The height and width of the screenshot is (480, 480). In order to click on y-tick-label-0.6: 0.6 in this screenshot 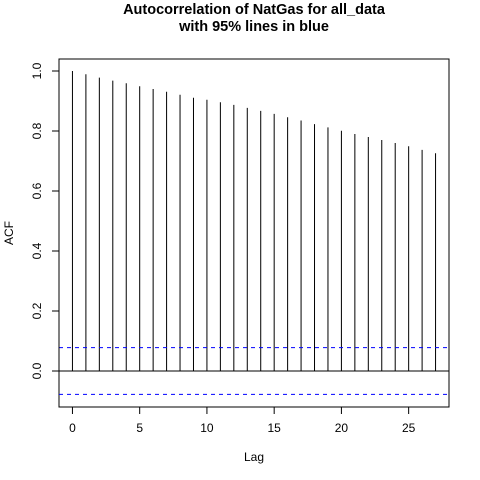, I will do `click(37, 190)`.